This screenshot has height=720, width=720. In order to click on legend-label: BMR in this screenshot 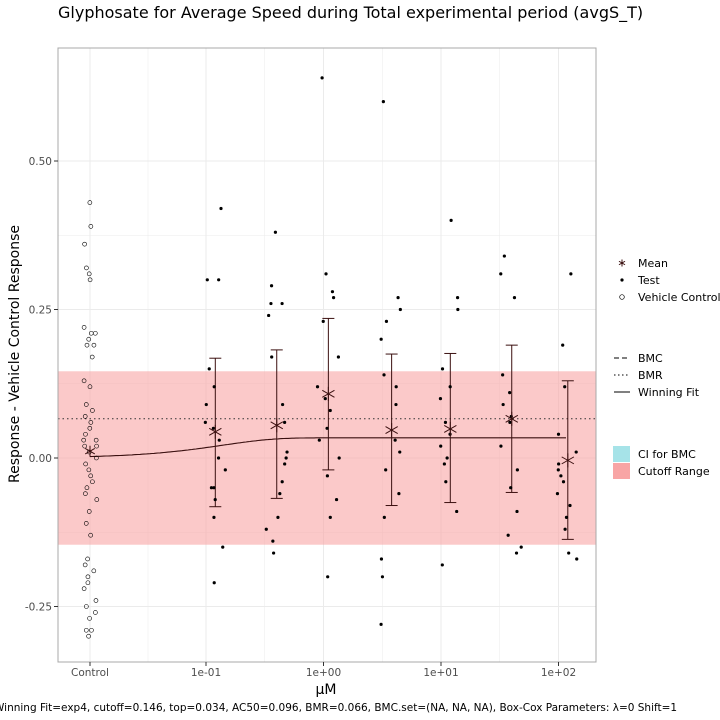, I will do `click(650, 375)`.